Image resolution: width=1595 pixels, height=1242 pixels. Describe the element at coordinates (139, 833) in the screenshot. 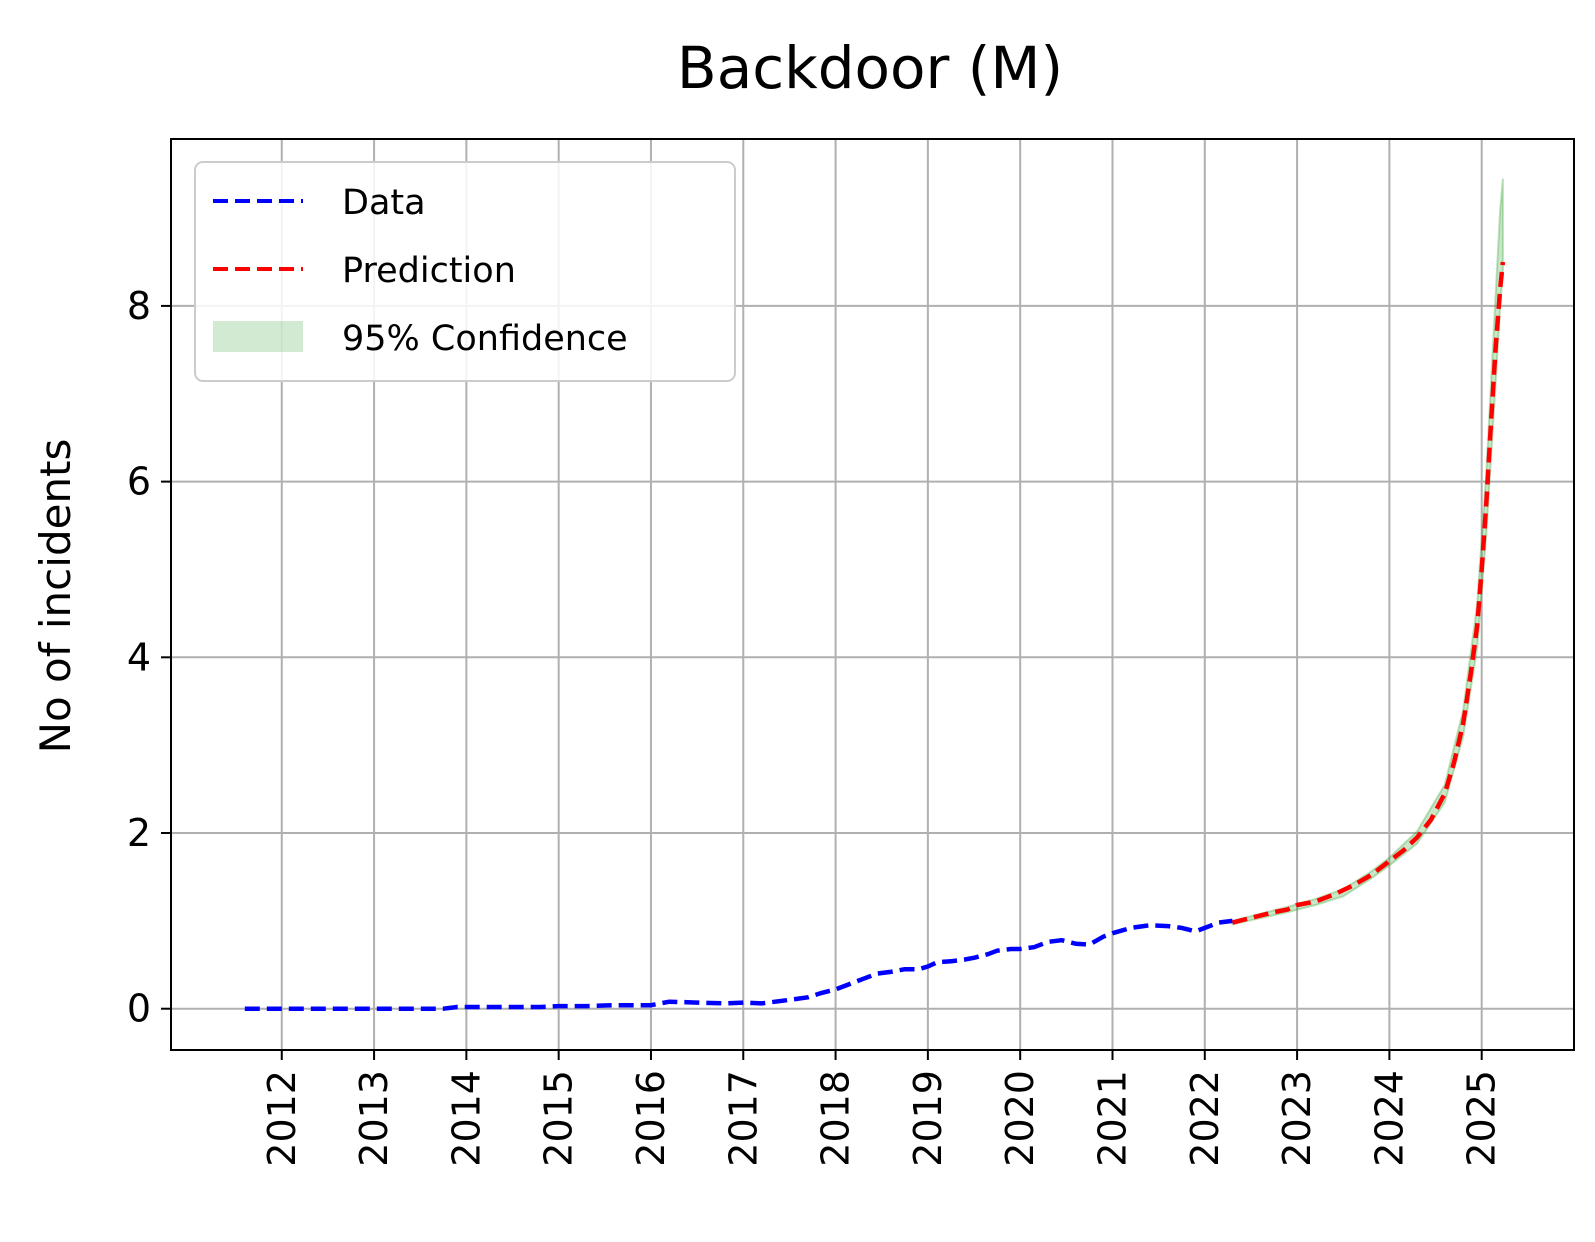

I see `y-tick-label: 2` at that location.